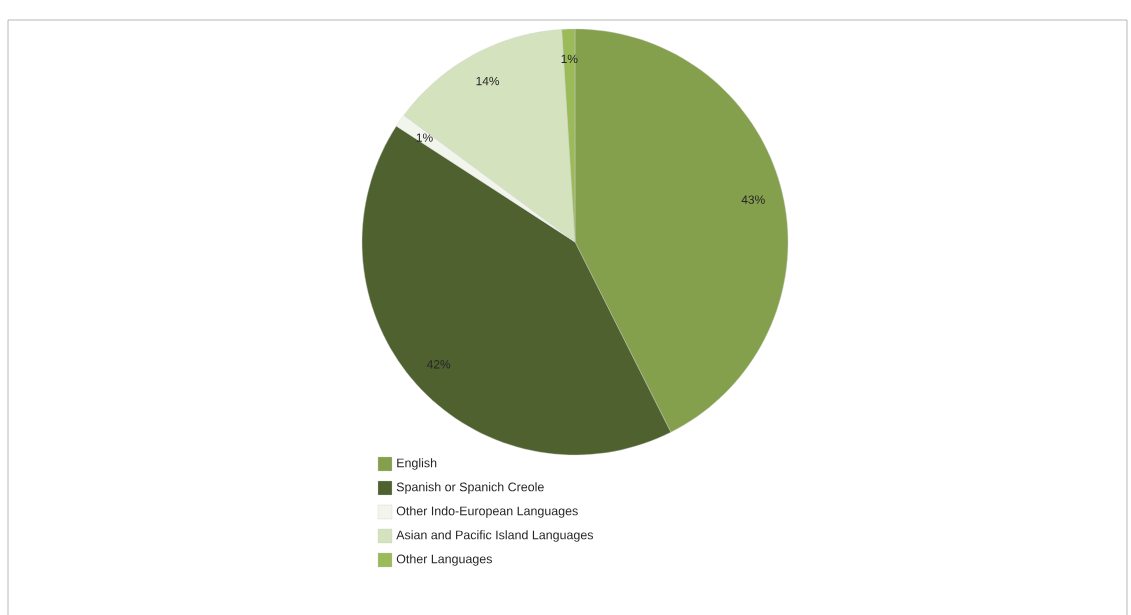  What do you see at coordinates (488, 81) in the screenshot?
I see `data-label: 14%` at bounding box center [488, 81].